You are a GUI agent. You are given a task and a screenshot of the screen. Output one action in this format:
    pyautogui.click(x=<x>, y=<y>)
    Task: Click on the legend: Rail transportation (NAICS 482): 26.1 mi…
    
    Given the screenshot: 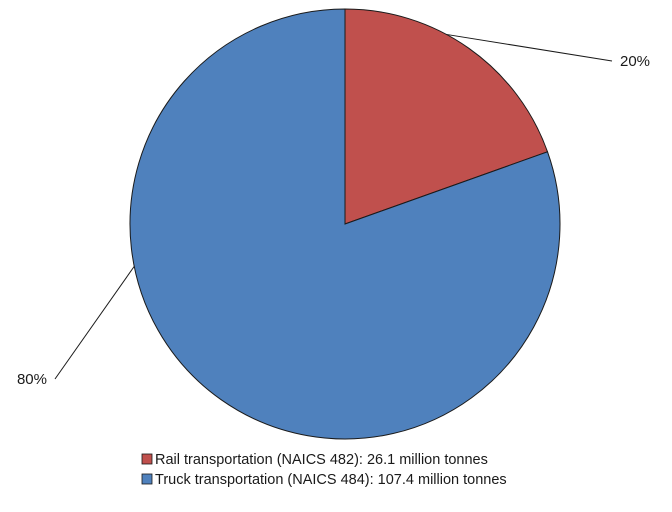 What is the action you would take?
    pyautogui.click(x=324, y=470)
    